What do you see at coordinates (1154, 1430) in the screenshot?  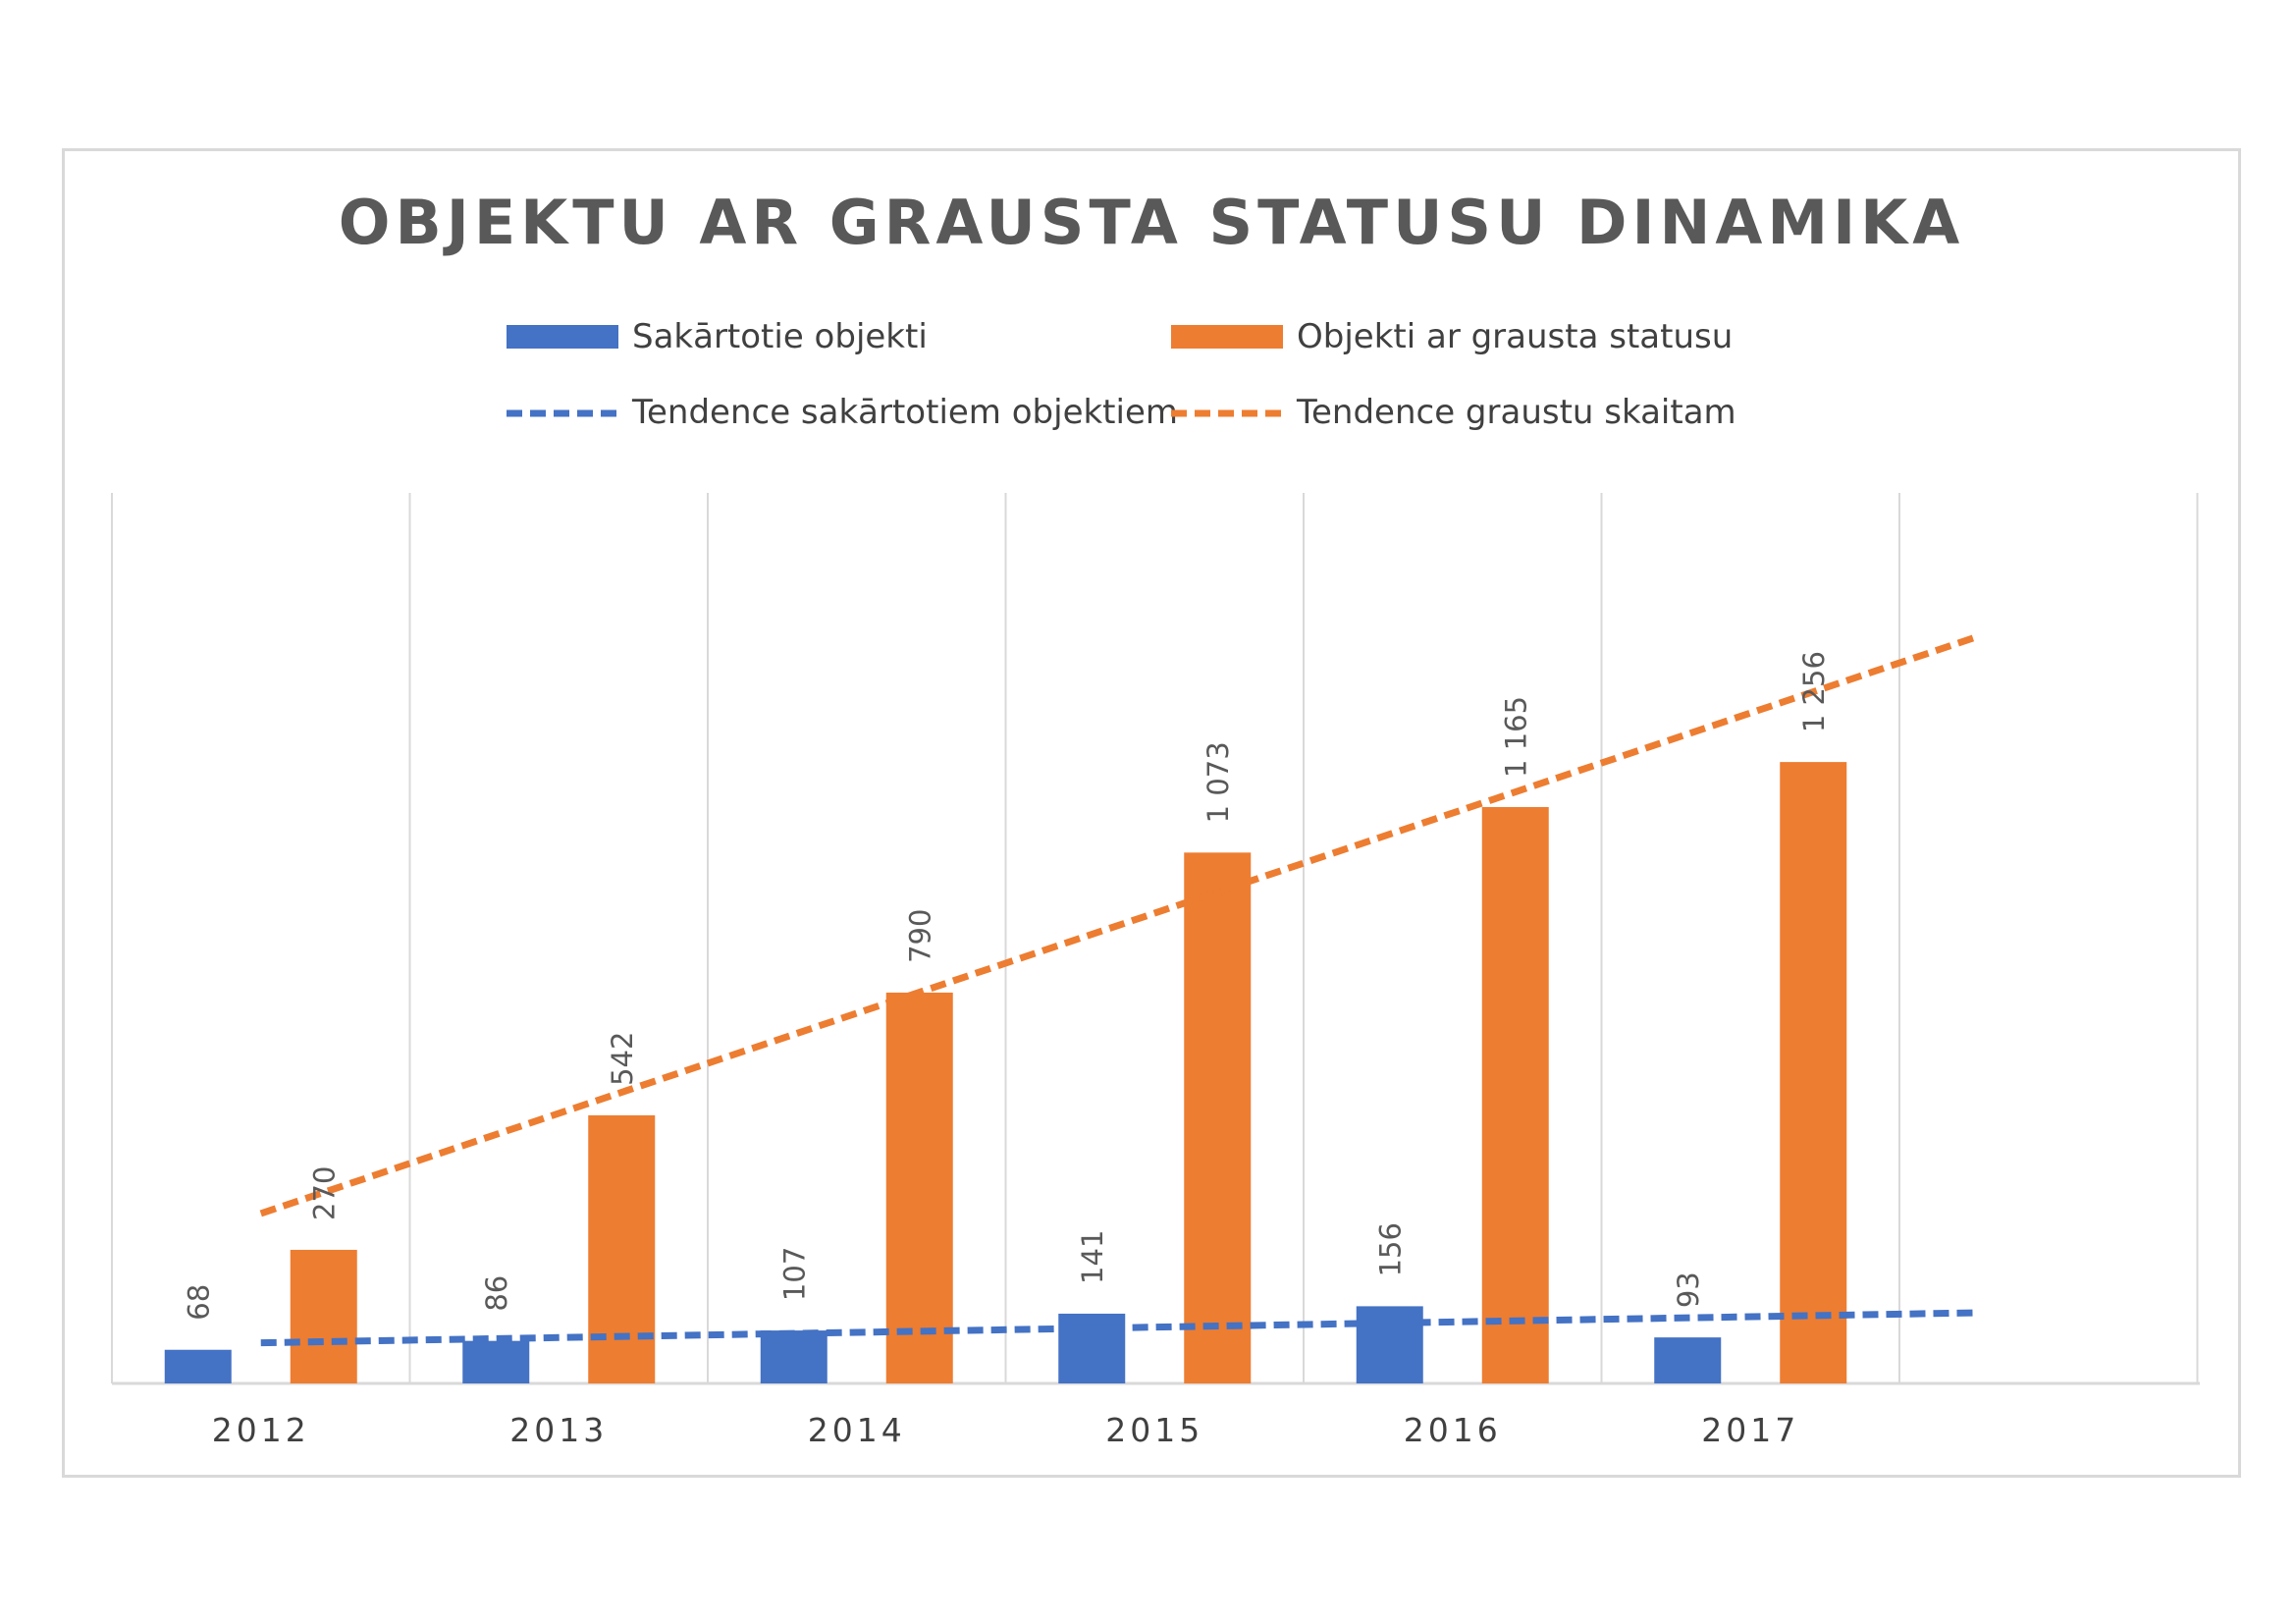 I see `category-label: 2015` at bounding box center [1154, 1430].